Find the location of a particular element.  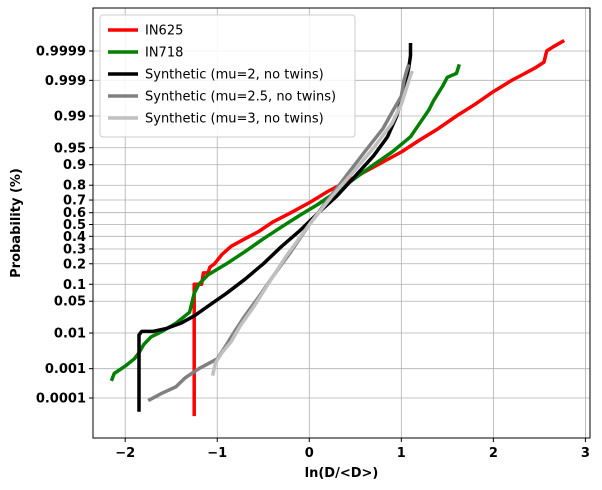

x-tick-label: 0 is located at coordinates (309, 453).